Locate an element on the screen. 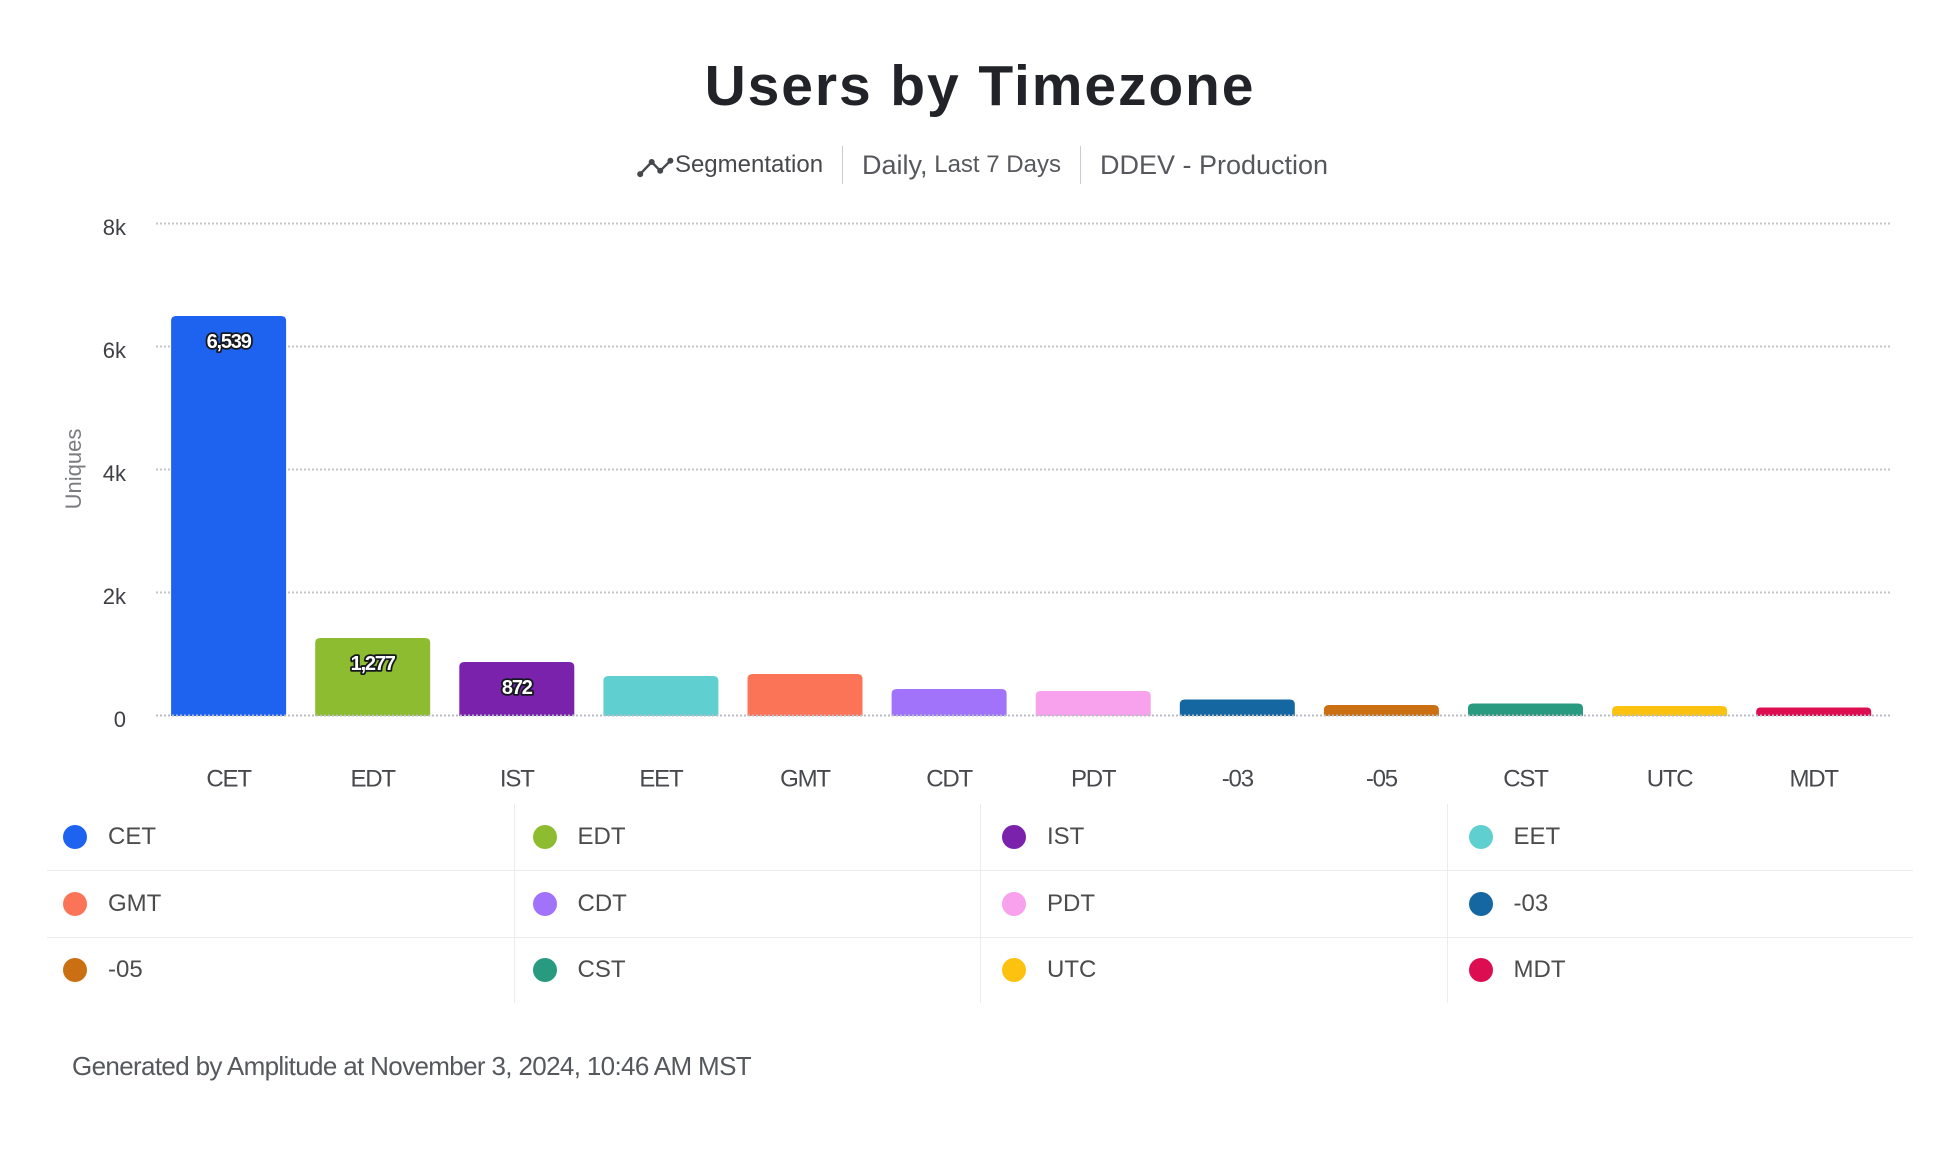 The height and width of the screenshot is (1152, 1960). svg-text: -05 is located at coordinates (1382, 779).